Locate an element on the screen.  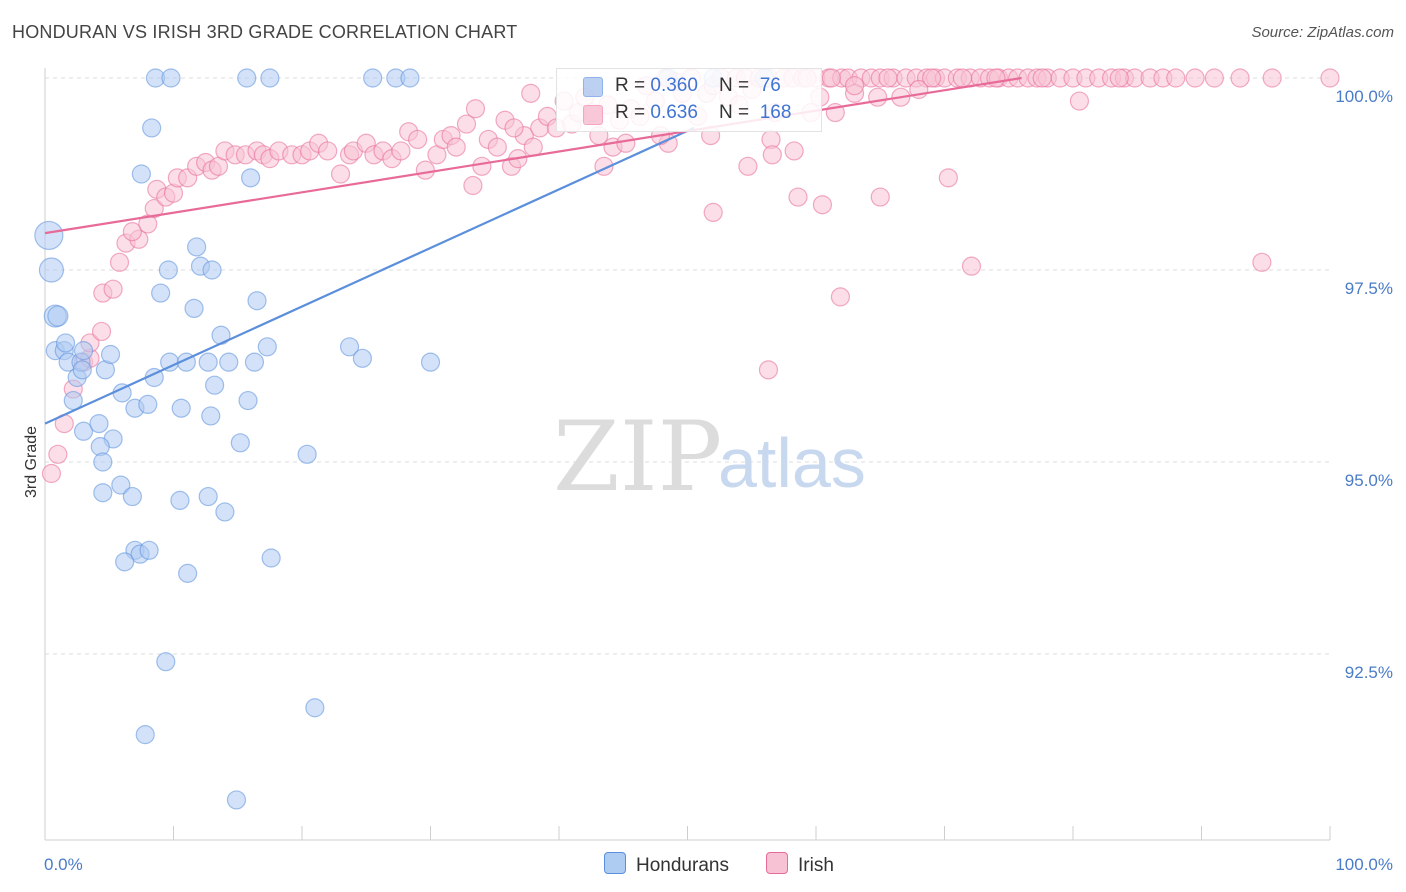
legend-series: Hondurans Irish is located at coordinates (703, 865).